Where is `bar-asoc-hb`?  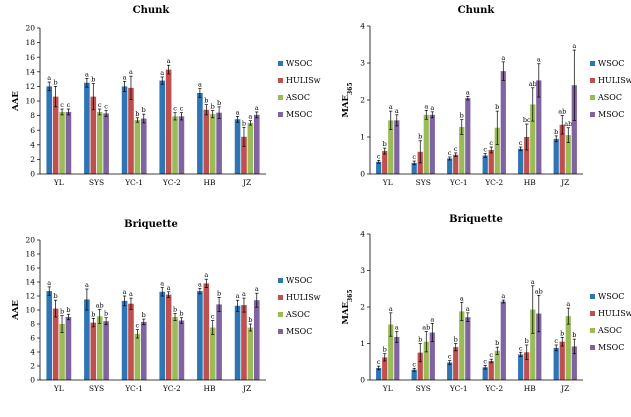
bar-asoc-hb is located at coordinates (533, 344).